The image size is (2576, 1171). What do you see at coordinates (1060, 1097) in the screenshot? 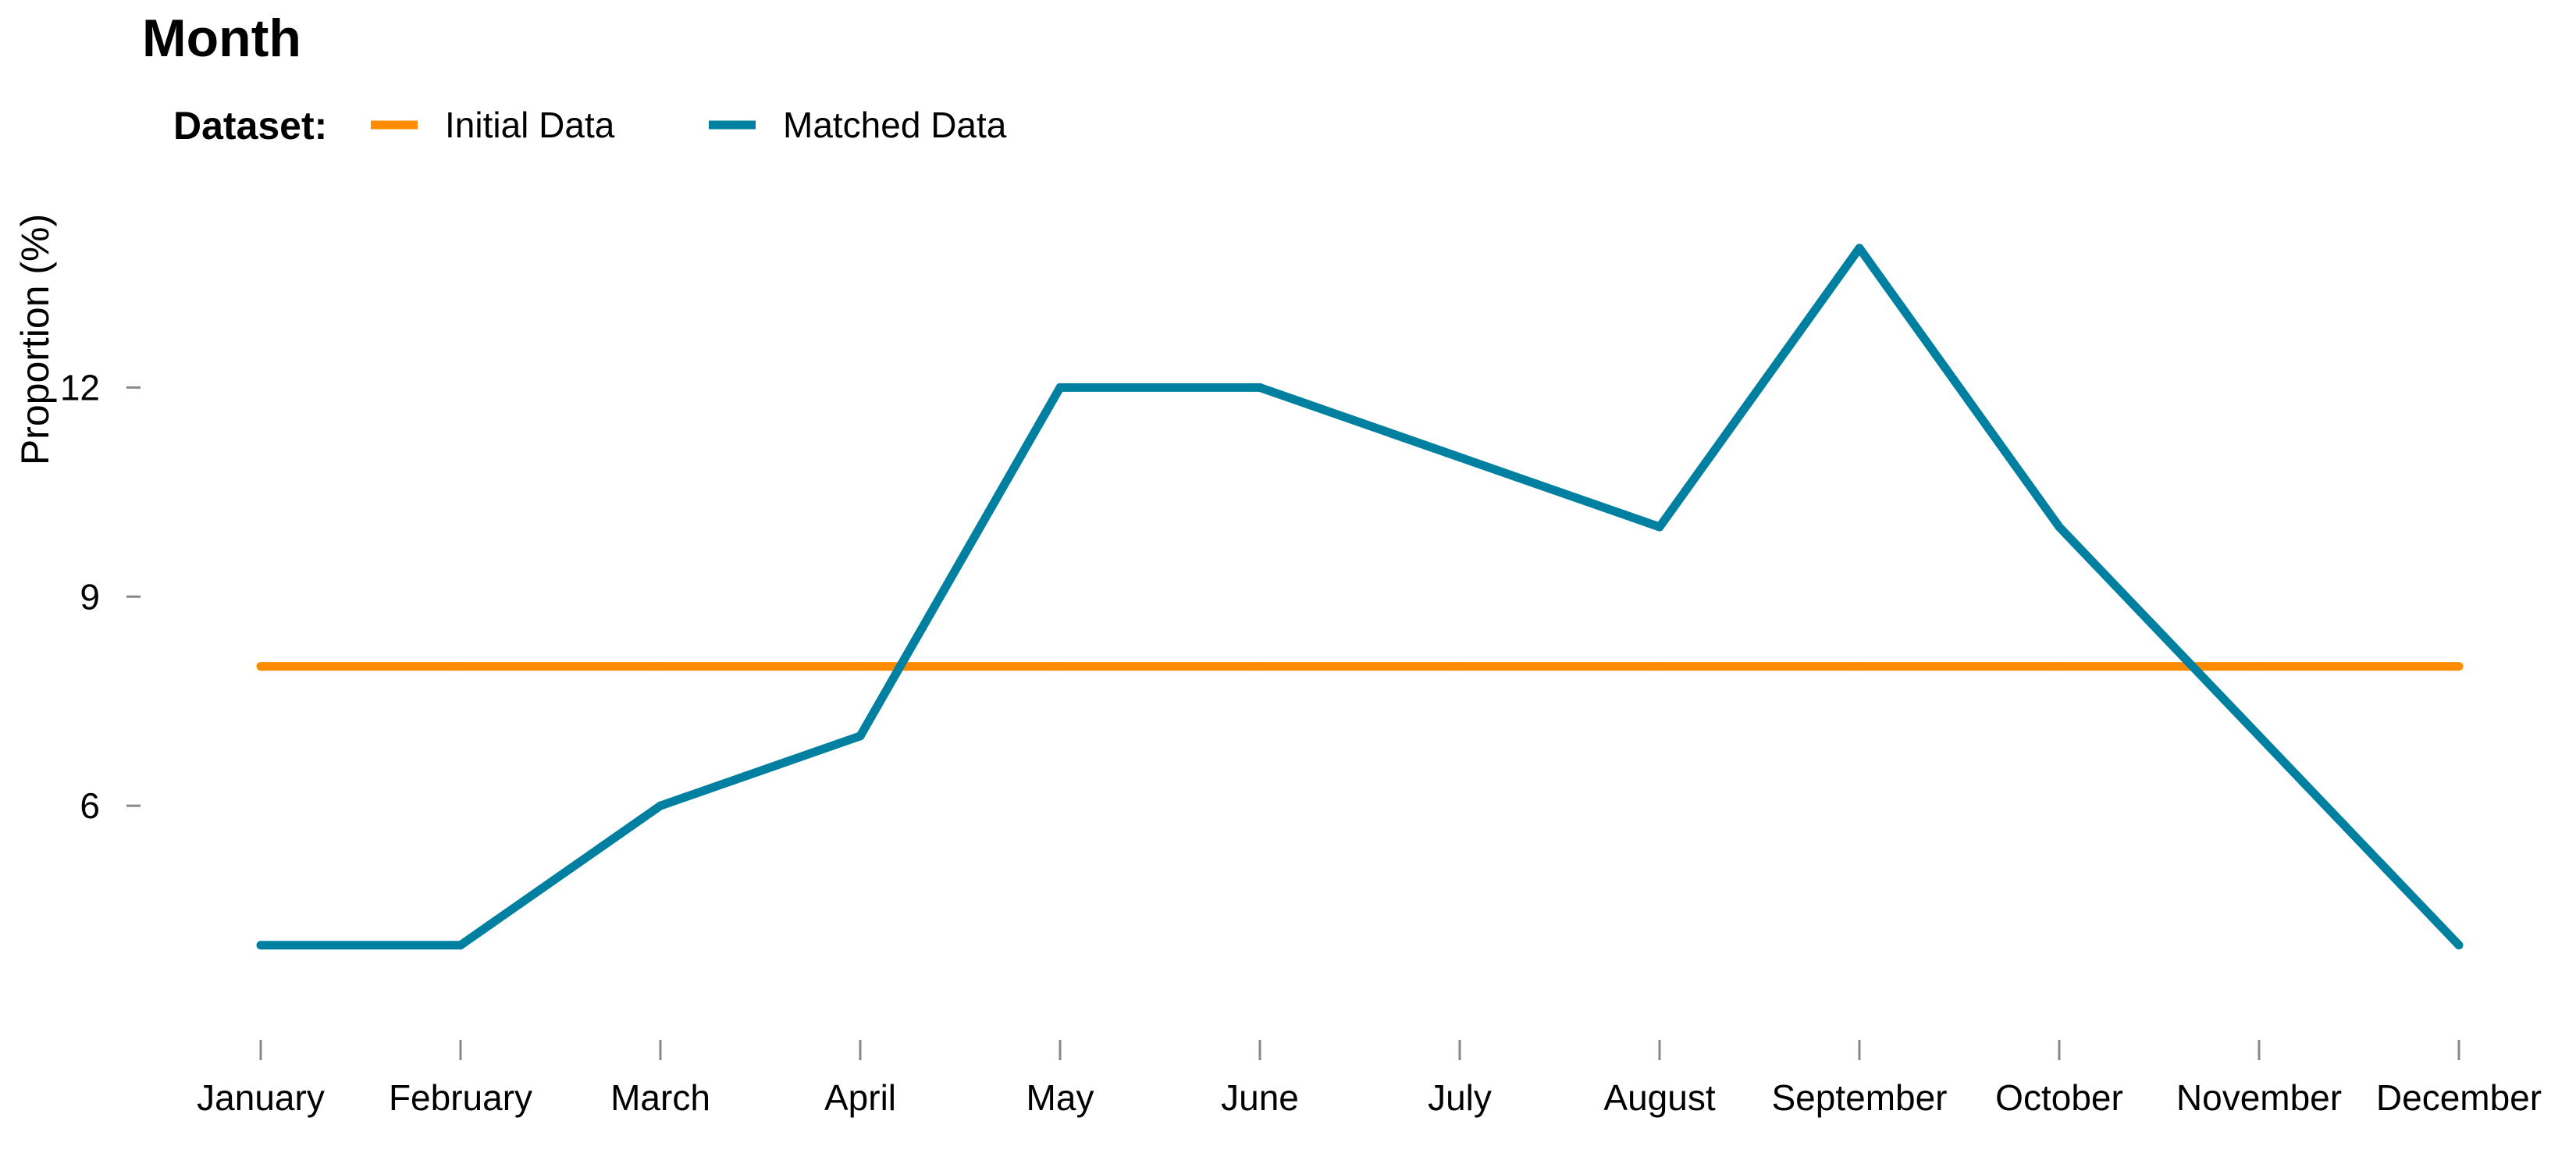
I see `x-tick-label: May` at bounding box center [1060, 1097].